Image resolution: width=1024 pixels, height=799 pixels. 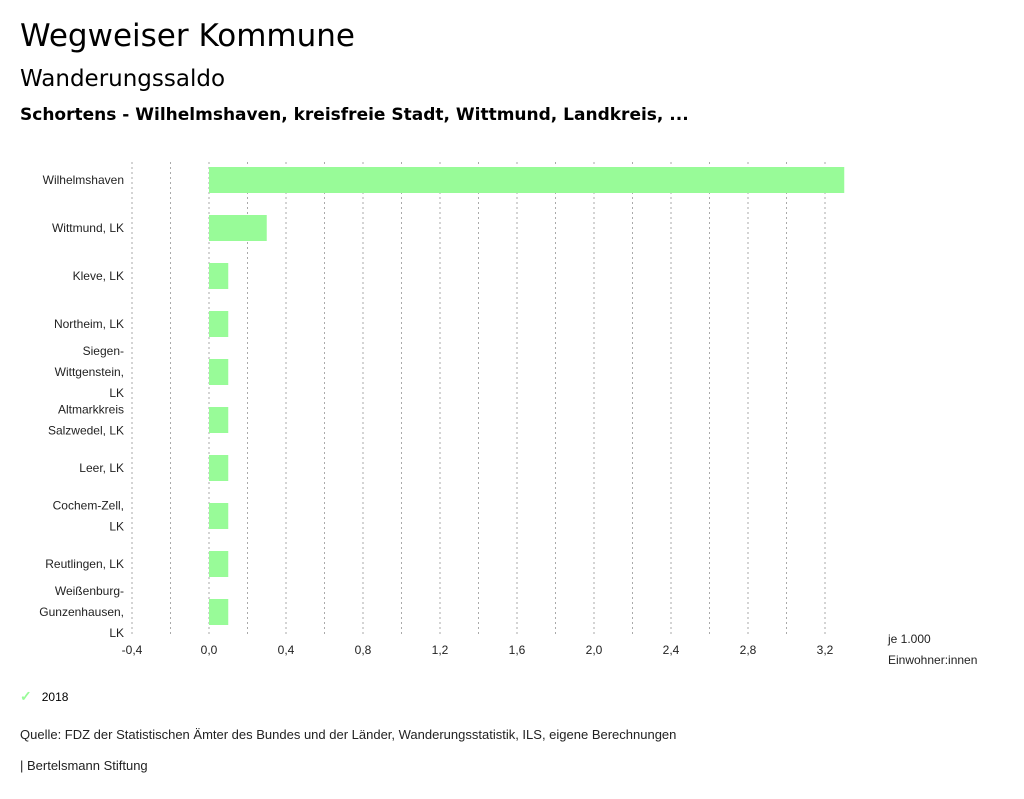 I want to click on category-label-0-0: Wilhelmshaven, so click(x=83, y=180).